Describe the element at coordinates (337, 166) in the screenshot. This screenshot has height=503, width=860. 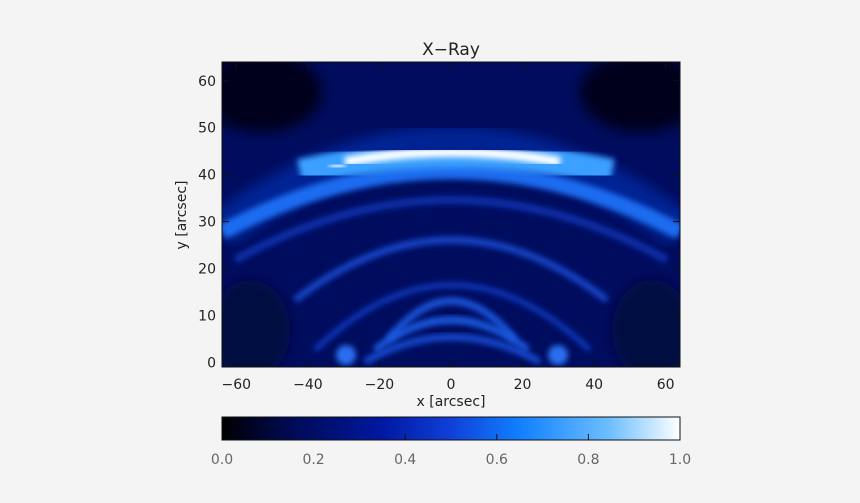
I see `bright-loop-left-end` at that location.